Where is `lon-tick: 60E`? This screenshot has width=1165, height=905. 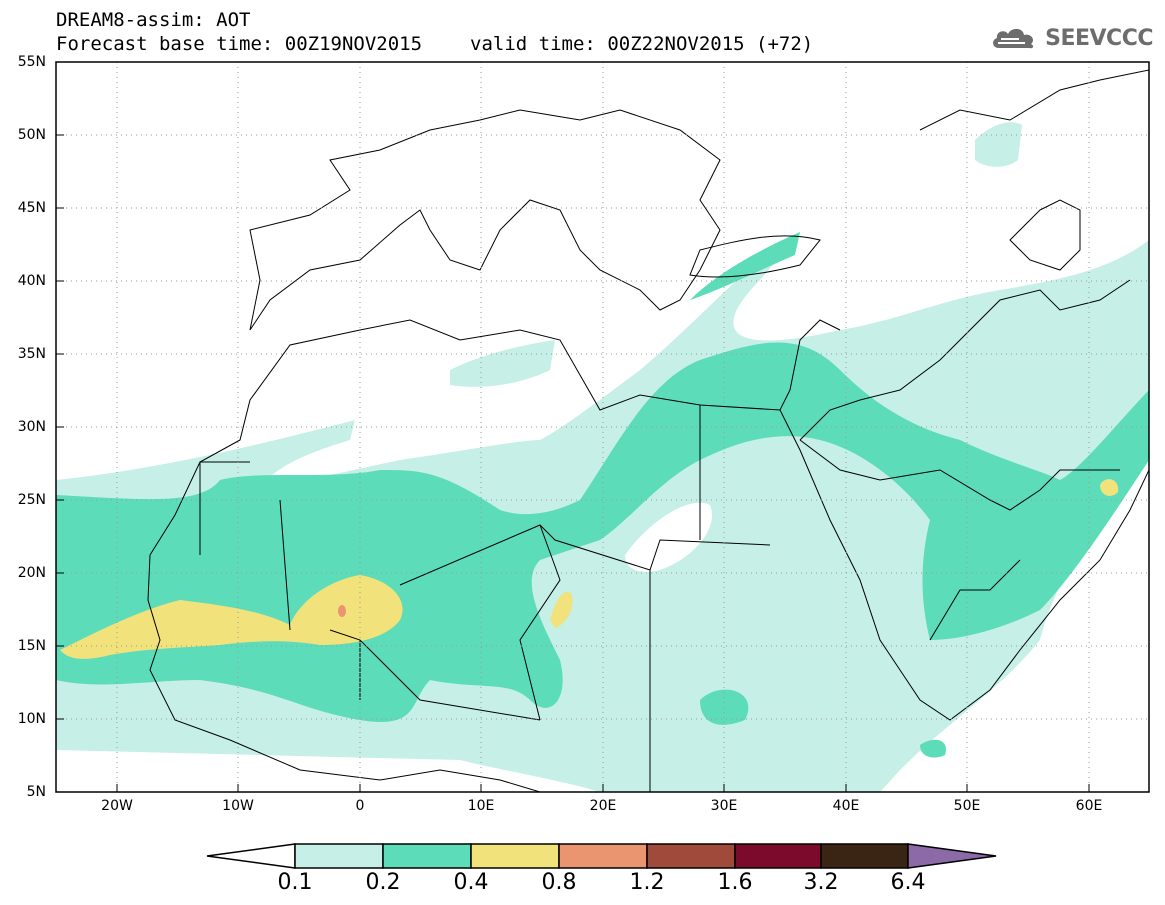 lon-tick: 60E is located at coordinates (1089, 806).